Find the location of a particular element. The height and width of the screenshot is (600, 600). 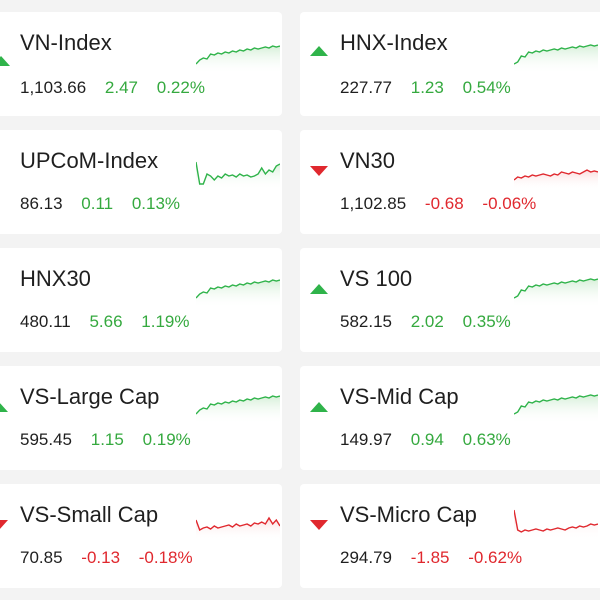

index-change: 0.11 is located at coordinates (97, 203).